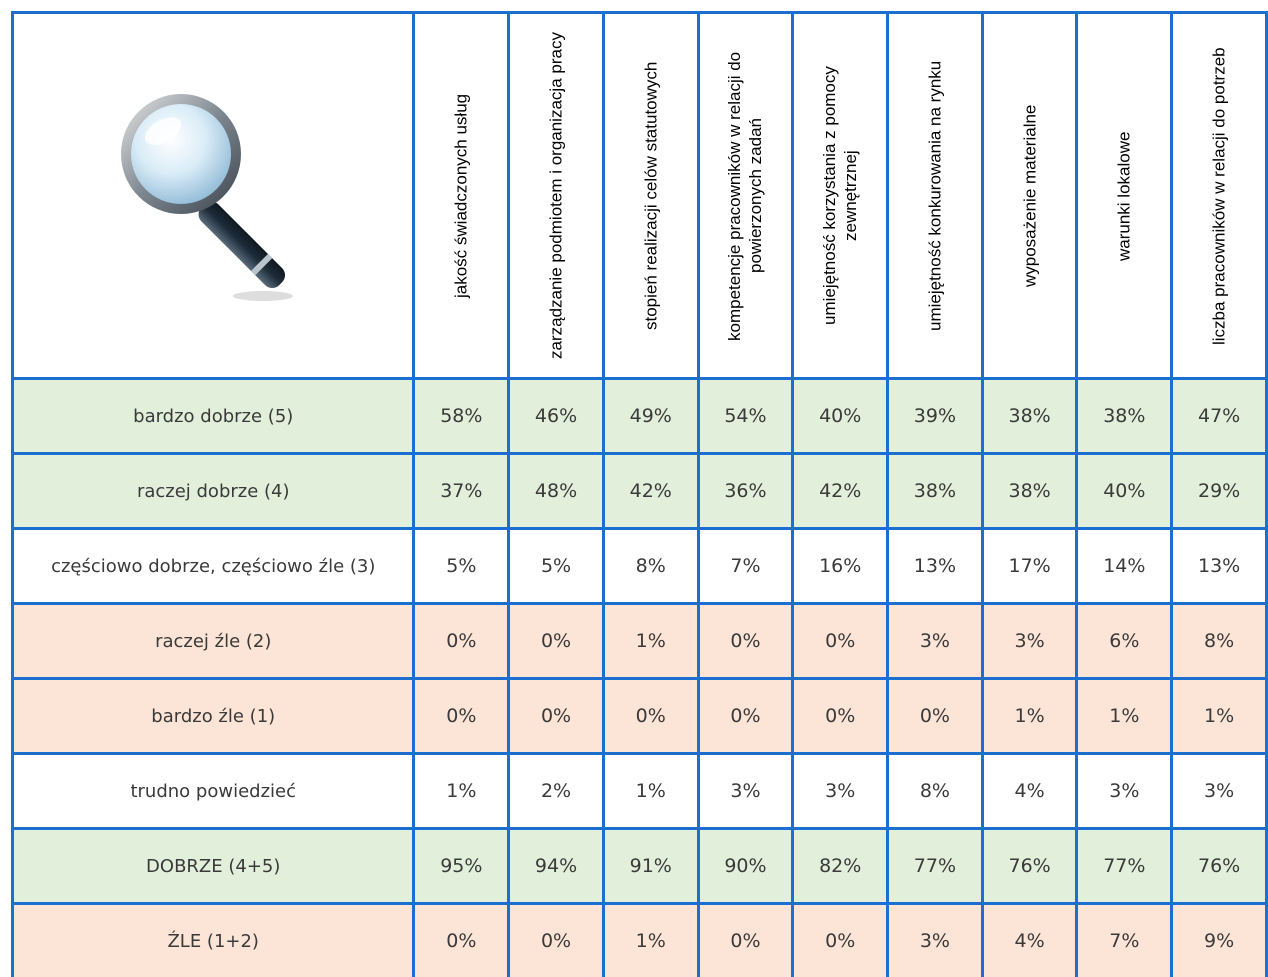 The width and height of the screenshot is (1268, 977). Describe the element at coordinates (1219, 491) in the screenshot. I see `cell-value: 29%` at that location.